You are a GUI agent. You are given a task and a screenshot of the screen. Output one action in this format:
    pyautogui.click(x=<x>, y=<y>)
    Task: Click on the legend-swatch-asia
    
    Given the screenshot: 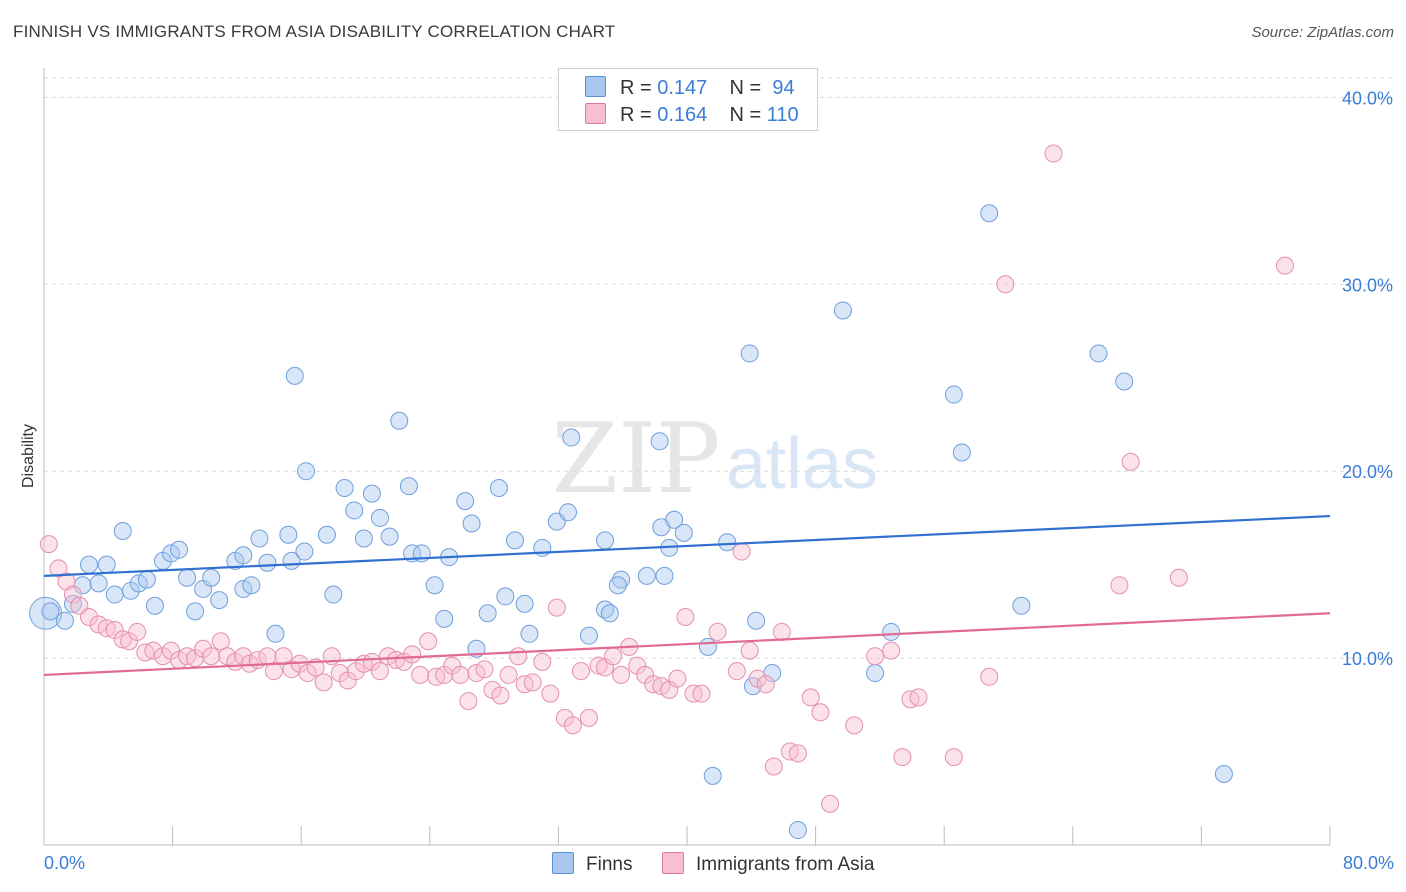 What is the action you would take?
    pyautogui.click(x=595, y=113)
    